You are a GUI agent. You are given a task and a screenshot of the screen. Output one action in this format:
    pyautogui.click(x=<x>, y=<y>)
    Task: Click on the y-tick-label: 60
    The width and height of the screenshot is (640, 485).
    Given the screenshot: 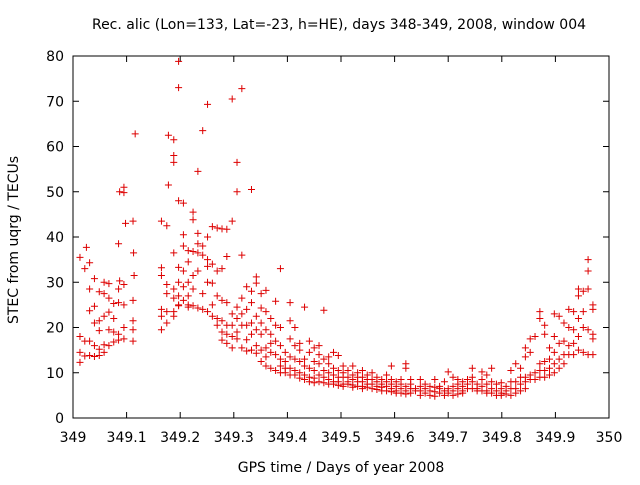 What is the action you would take?
    pyautogui.click(x=55, y=148)
    